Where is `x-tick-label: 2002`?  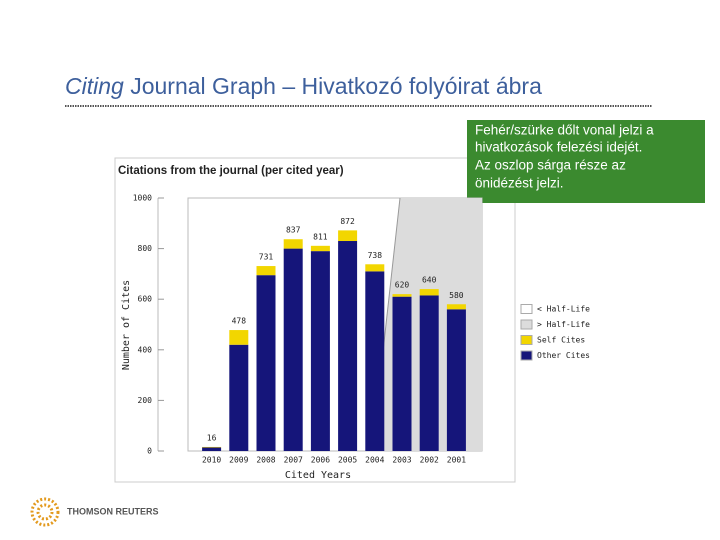
x-tick-label: 2002 is located at coordinates (429, 460).